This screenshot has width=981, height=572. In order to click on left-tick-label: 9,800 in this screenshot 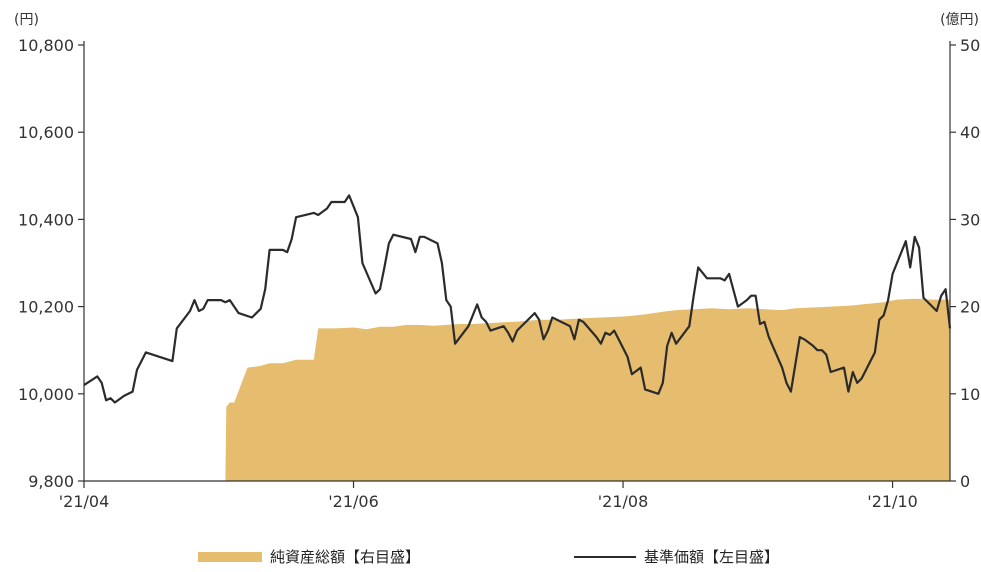, I will do `click(51, 481)`.